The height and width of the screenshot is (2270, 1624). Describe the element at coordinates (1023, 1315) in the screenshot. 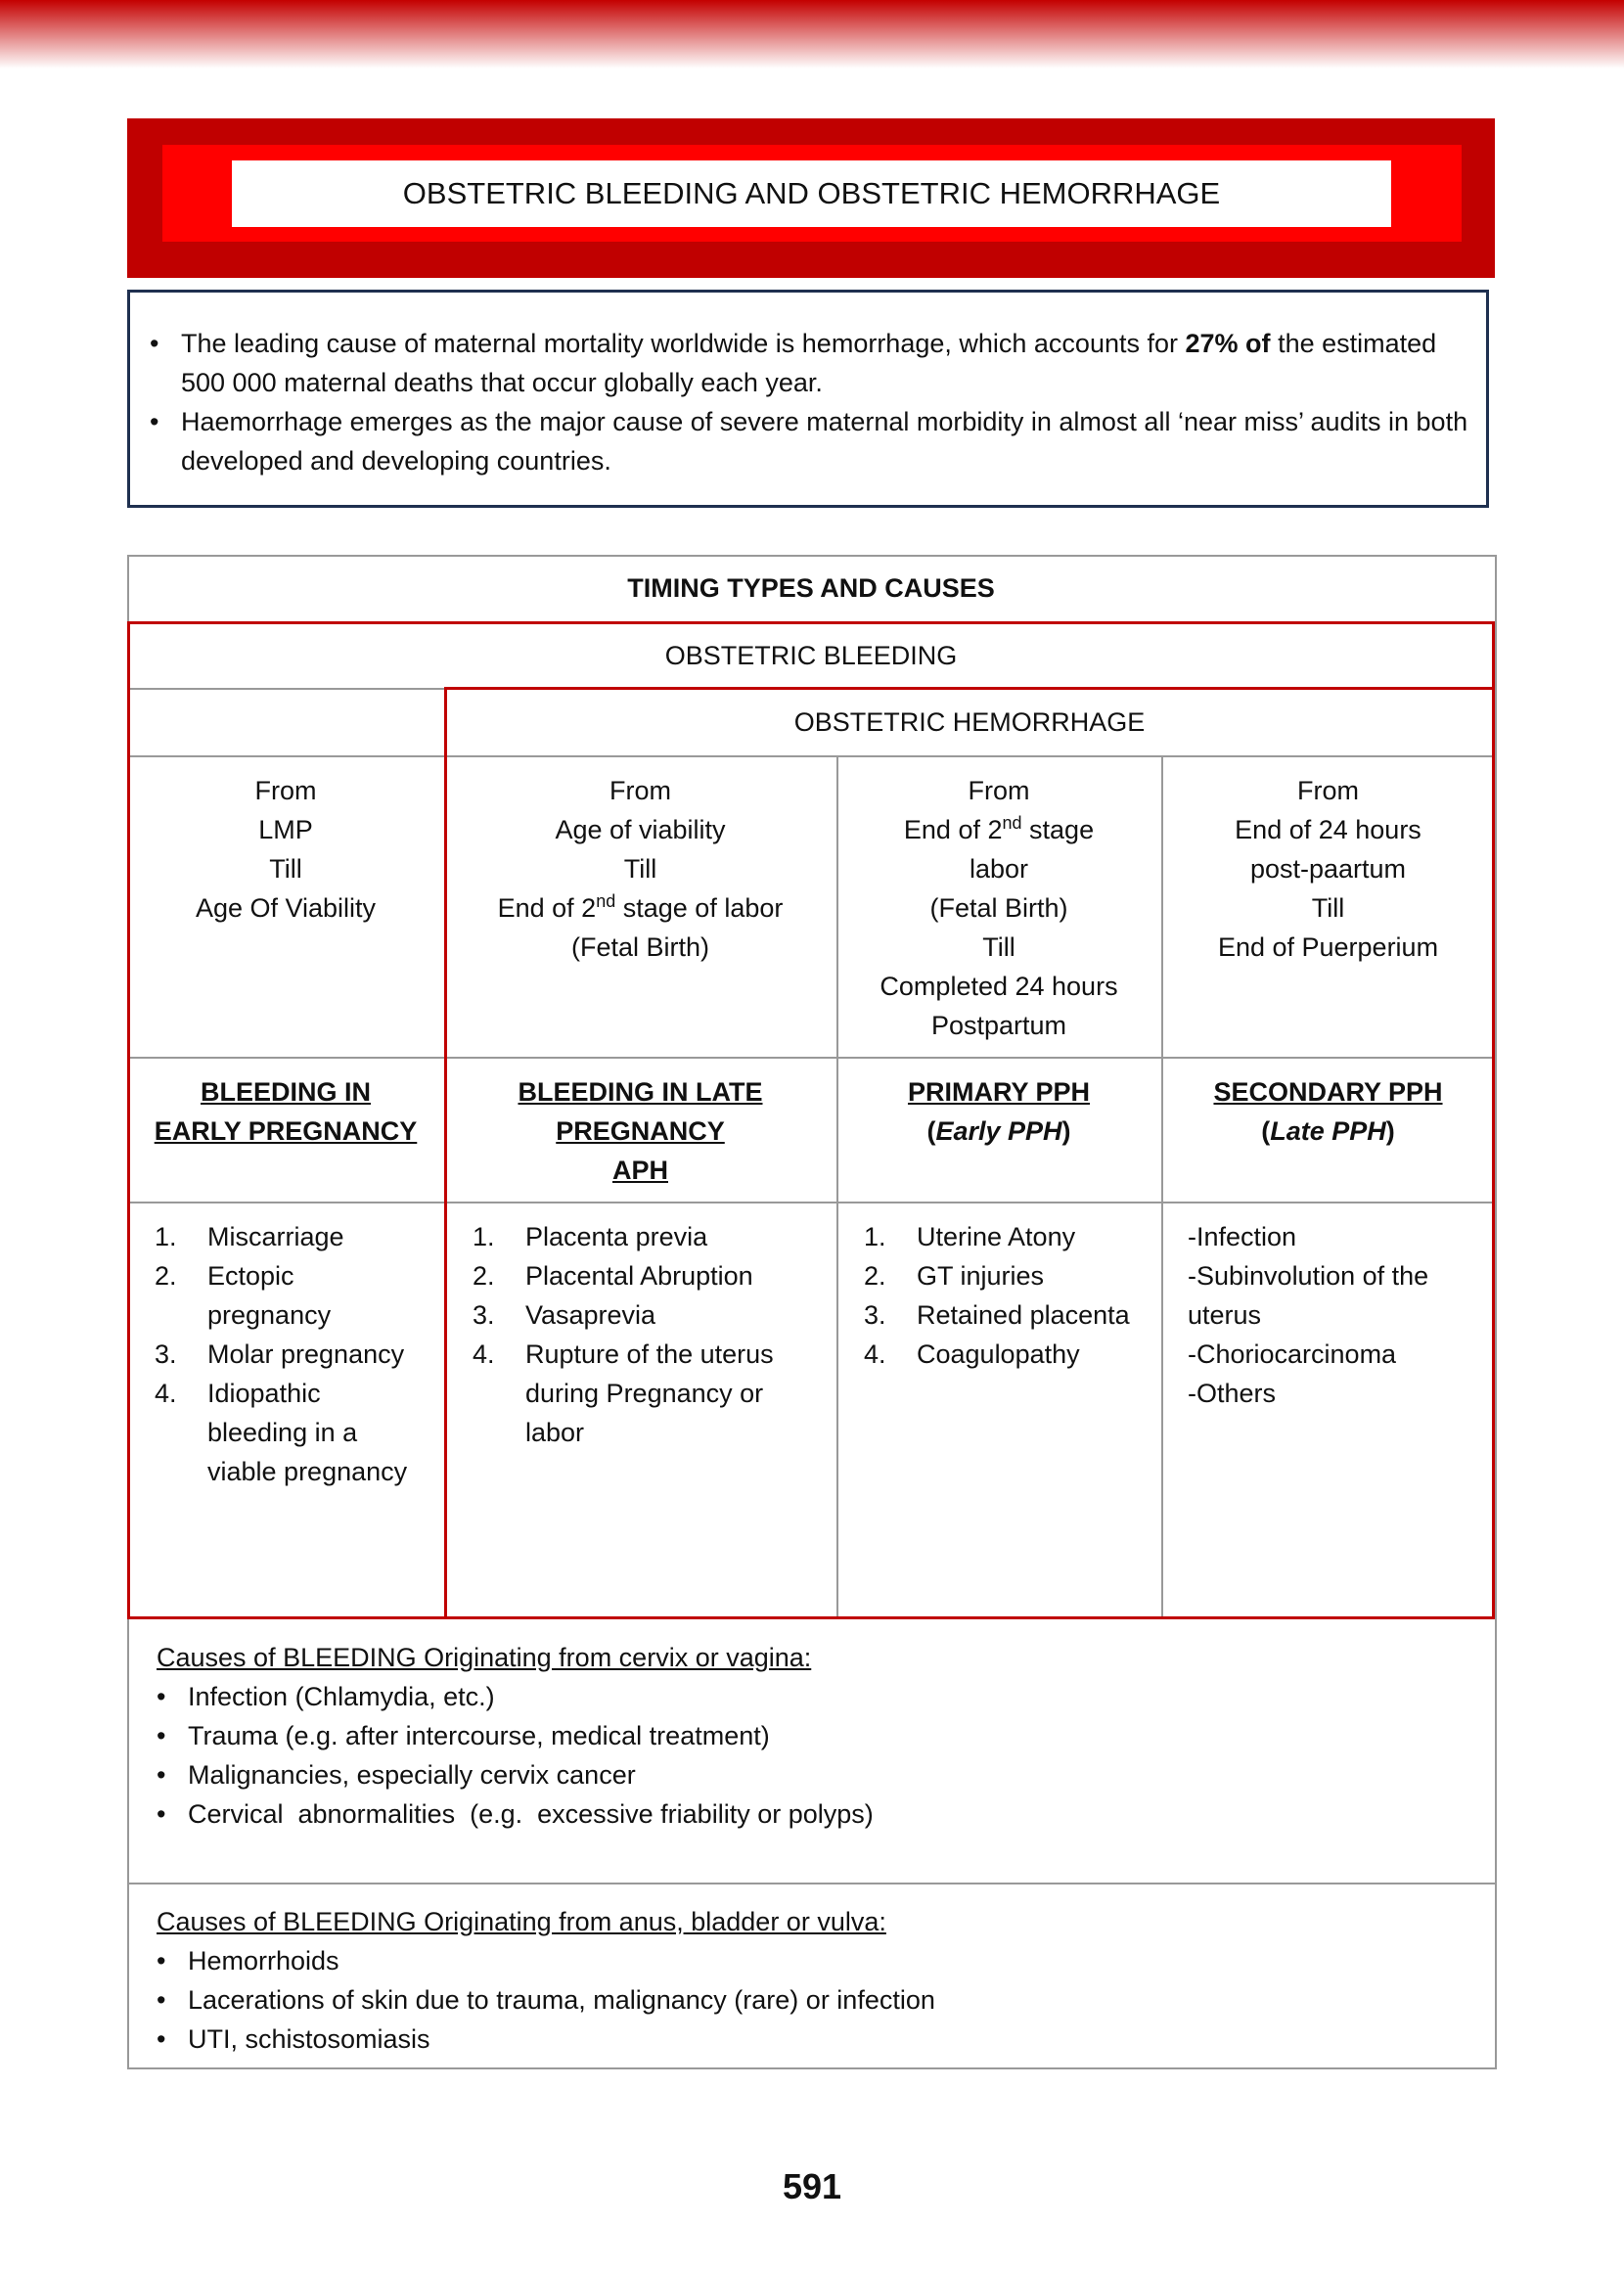

I see `text: Retained placenta` at that location.